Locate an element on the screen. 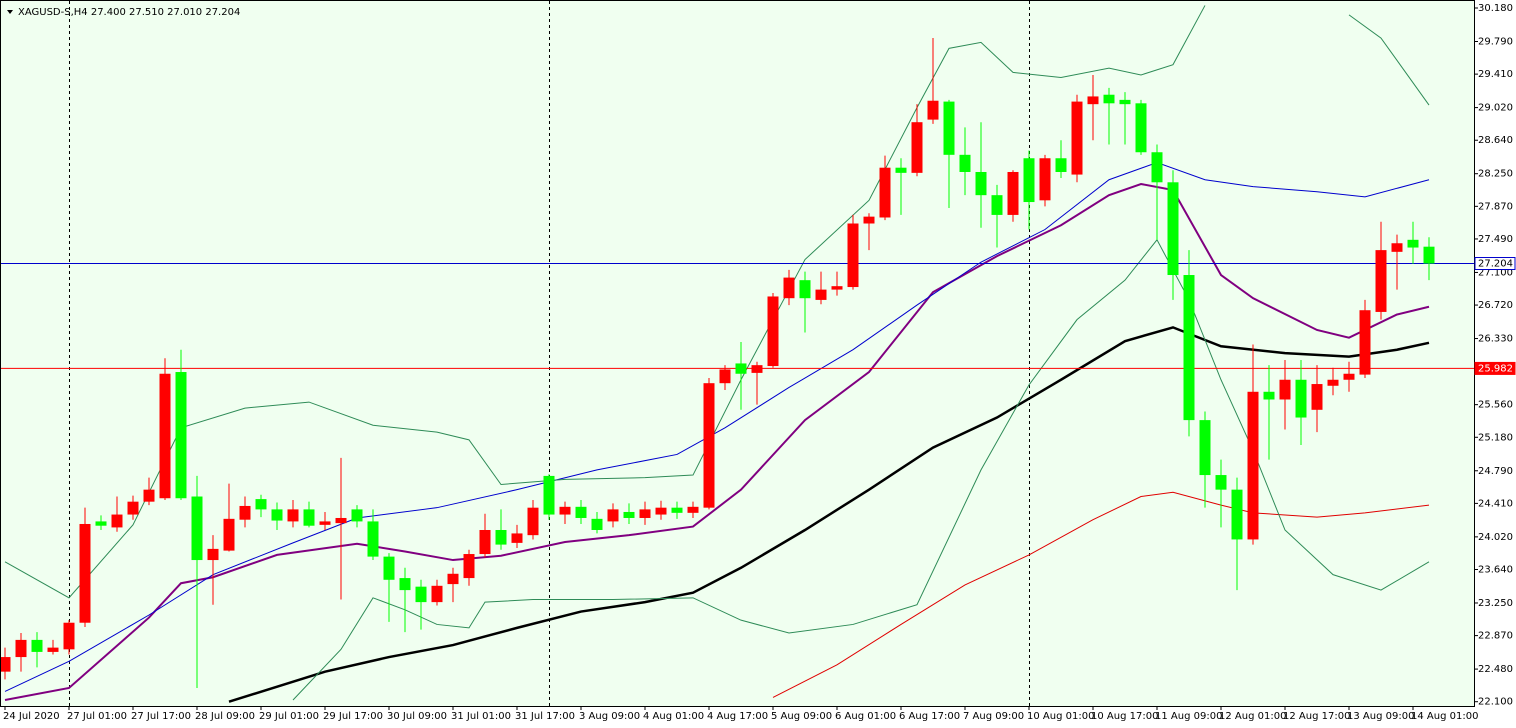  x-tick-label: 10 Aug 01:00 is located at coordinates (1060, 716).